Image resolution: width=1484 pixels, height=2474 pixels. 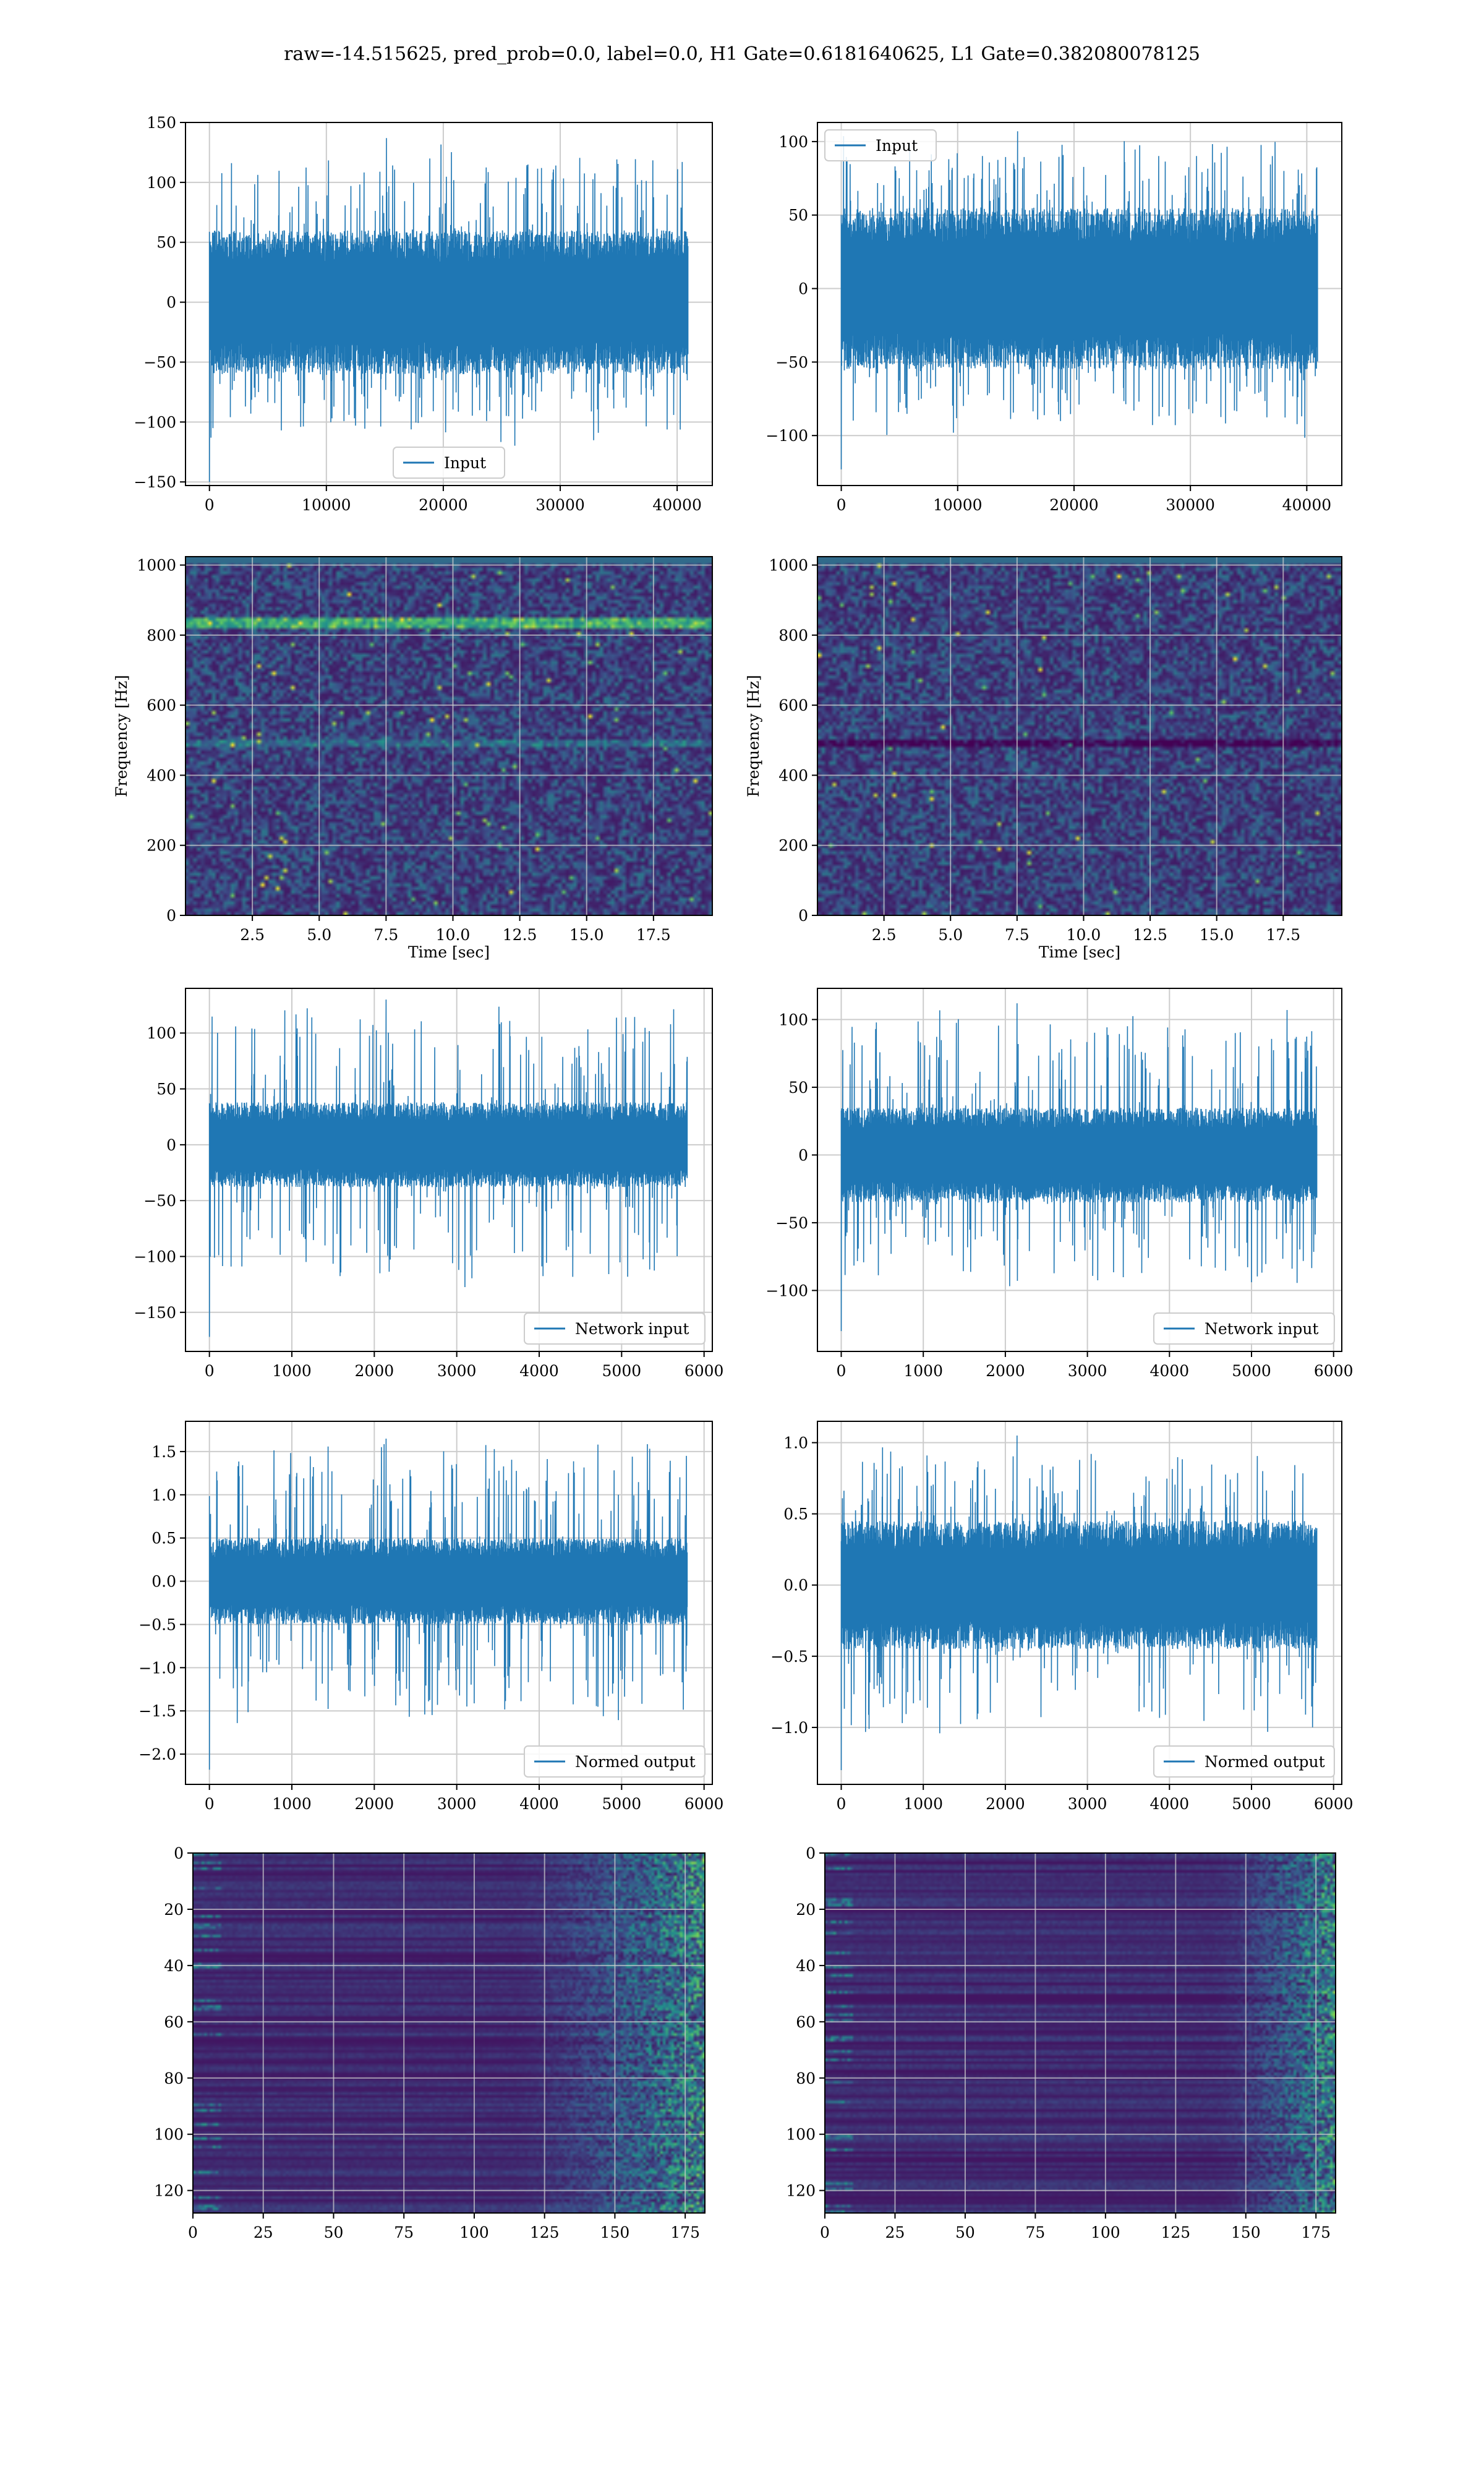 What do you see at coordinates (622, 1804) in the screenshot?
I see `h1-normed-output-xtick-label-5: 5000` at bounding box center [622, 1804].